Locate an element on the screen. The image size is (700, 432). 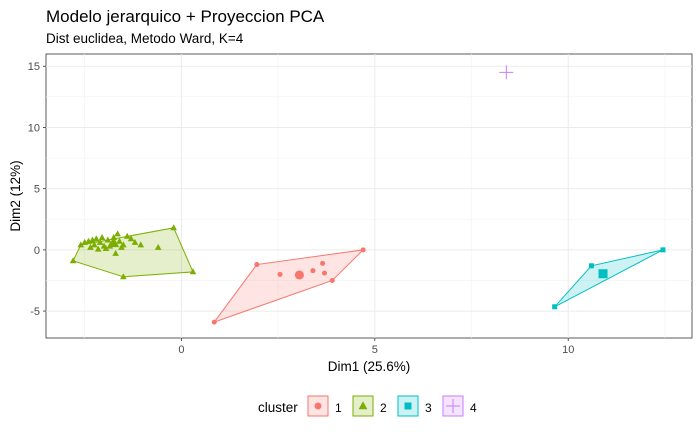
x-axis-title: Dim1 (25.6%) is located at coordinates (369, 366).